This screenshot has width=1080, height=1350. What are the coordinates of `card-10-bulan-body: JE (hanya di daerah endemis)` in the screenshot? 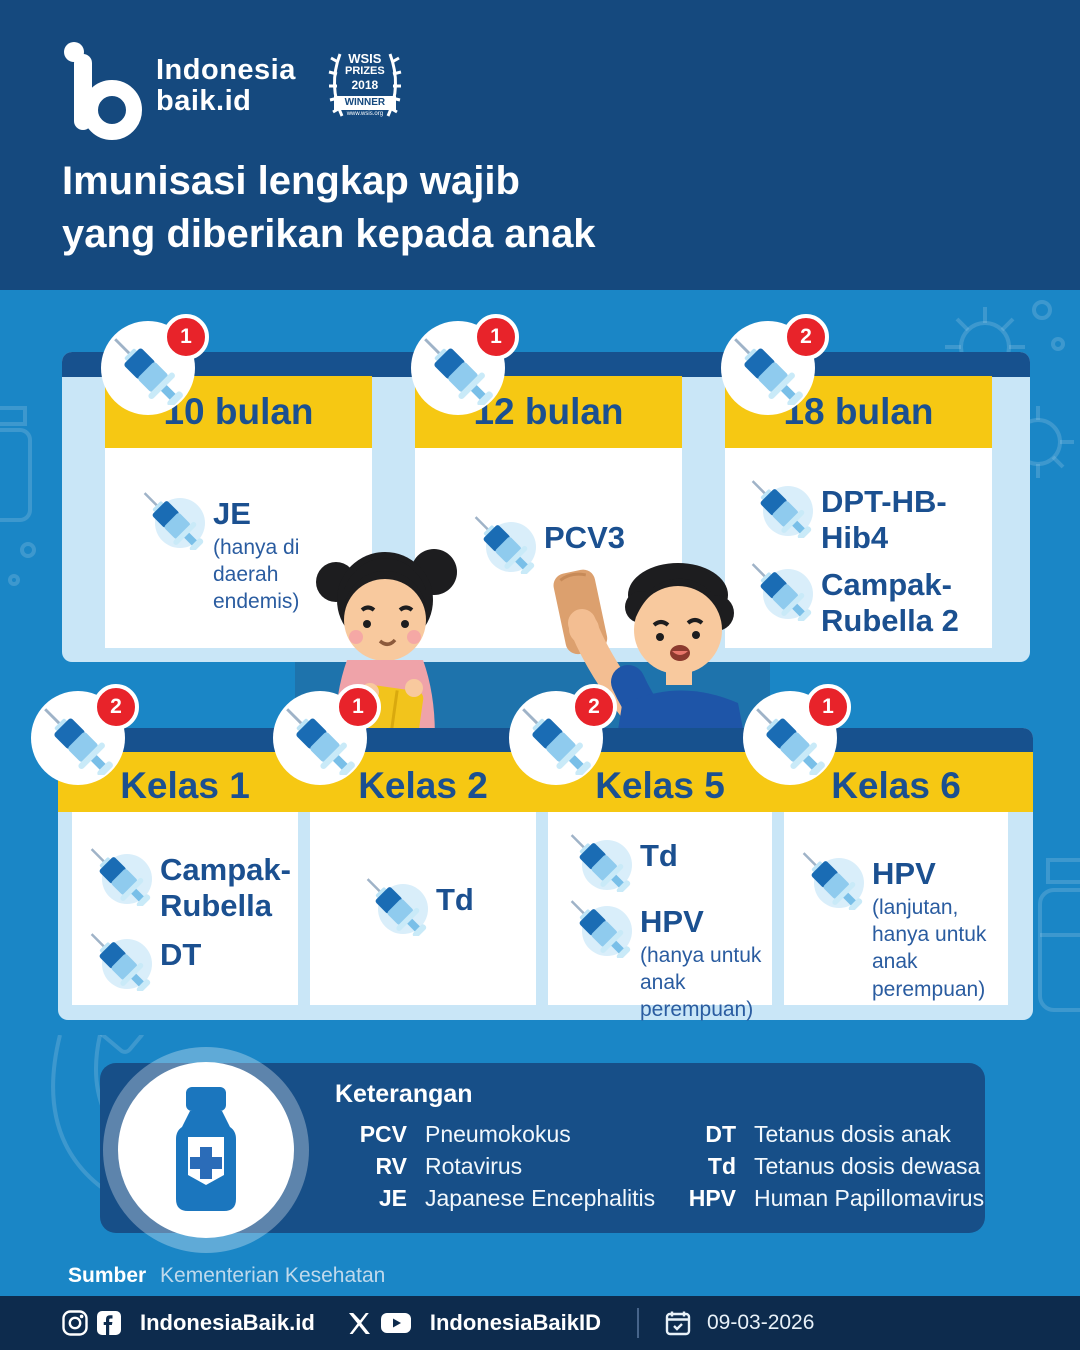 It's located at (238, 548).